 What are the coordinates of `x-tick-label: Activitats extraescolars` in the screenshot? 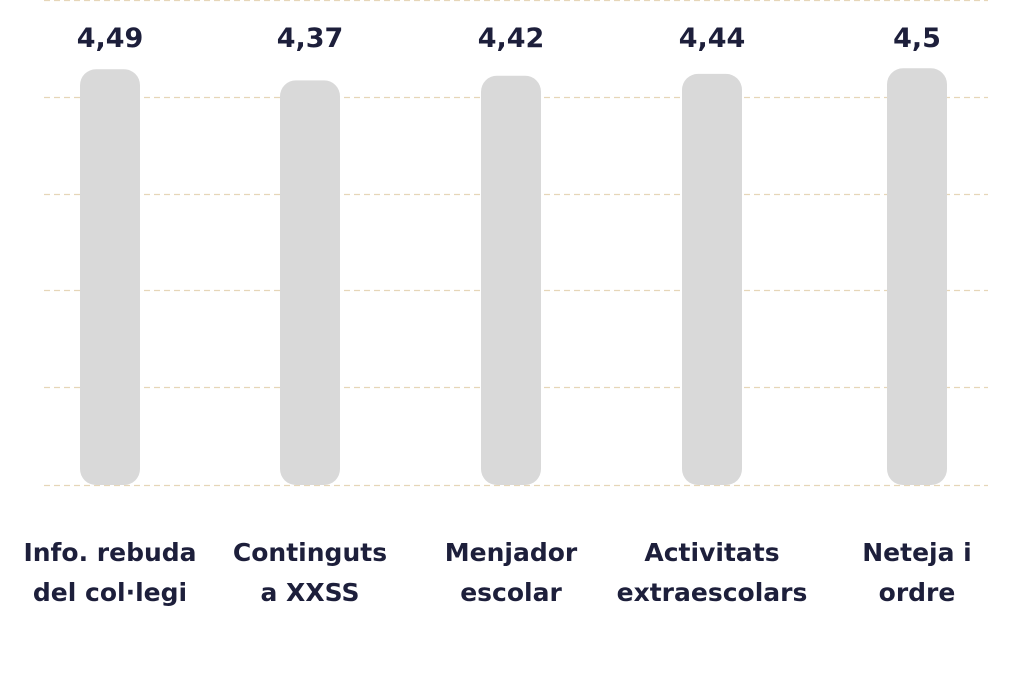 It's located at (712, 572).